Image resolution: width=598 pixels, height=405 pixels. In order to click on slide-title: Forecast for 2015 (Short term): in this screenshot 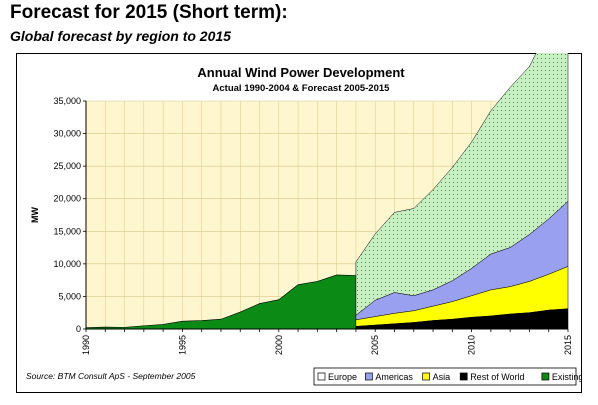, I will do `click(149, 12)`.